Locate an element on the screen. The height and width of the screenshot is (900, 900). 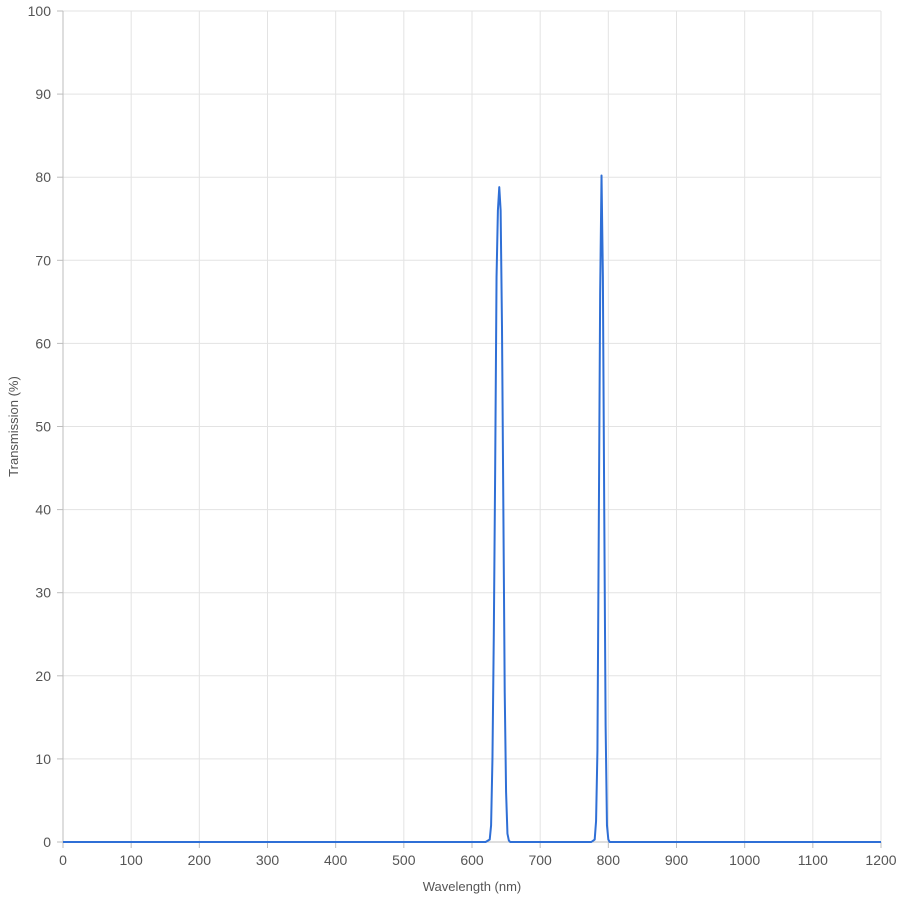
y-tick-label: 60 is located at coordinates (43, 343).